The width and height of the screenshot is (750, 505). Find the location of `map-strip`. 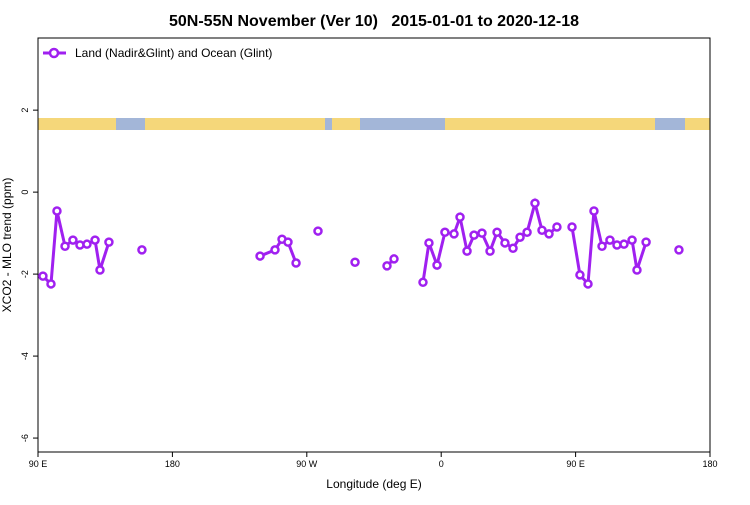

map-strip is located at coordinates (374, 124).